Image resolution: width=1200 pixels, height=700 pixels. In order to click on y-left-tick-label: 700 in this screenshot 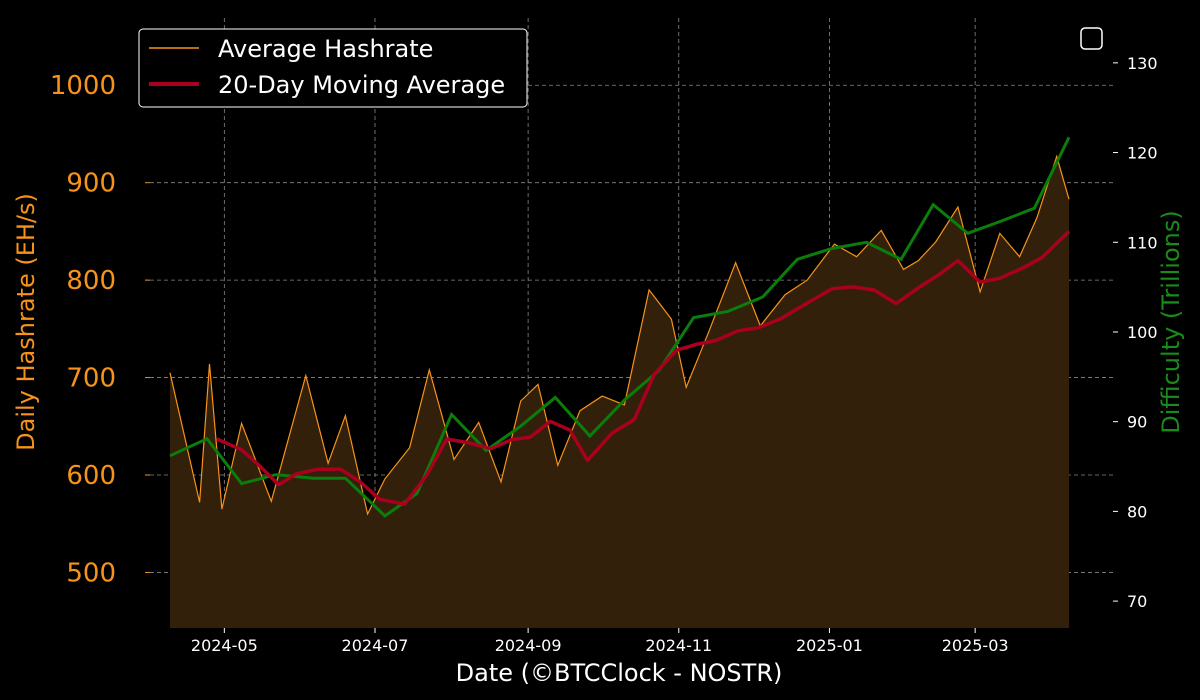, I will do `click(91, 379)`.